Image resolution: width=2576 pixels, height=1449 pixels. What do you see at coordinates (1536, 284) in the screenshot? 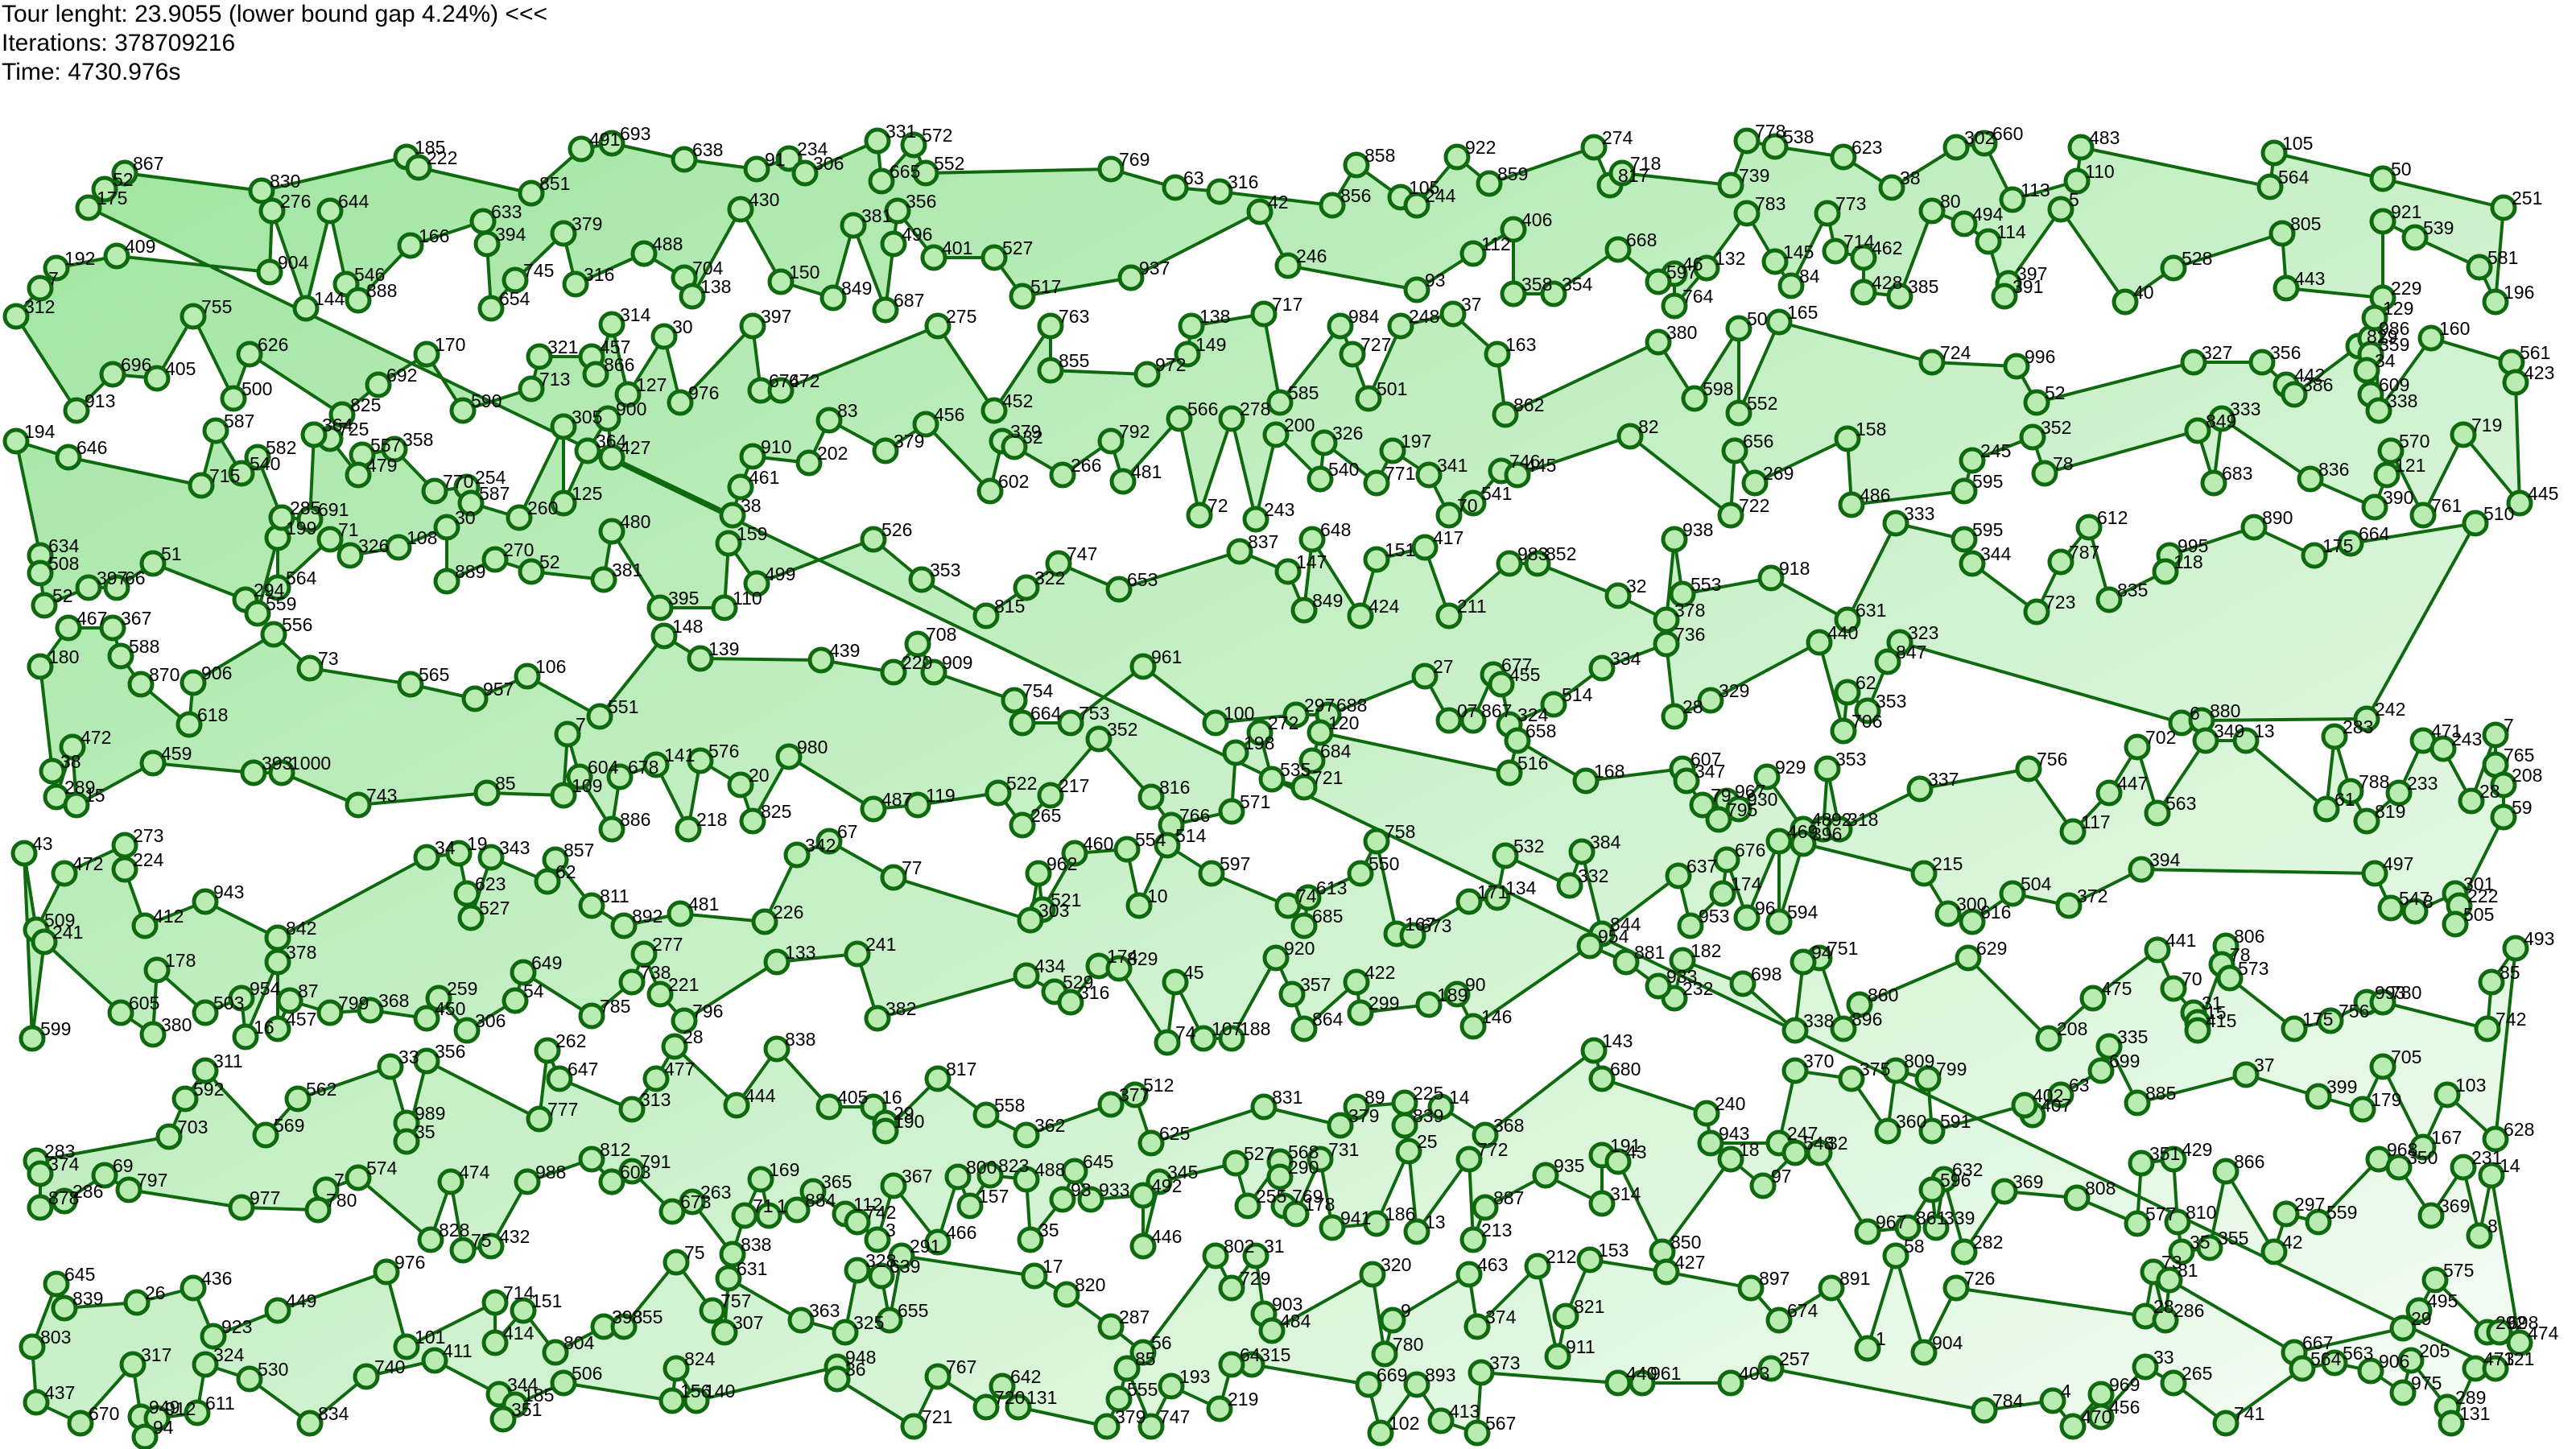
I see `city-label: 358` at bounding box center [1536, 284].